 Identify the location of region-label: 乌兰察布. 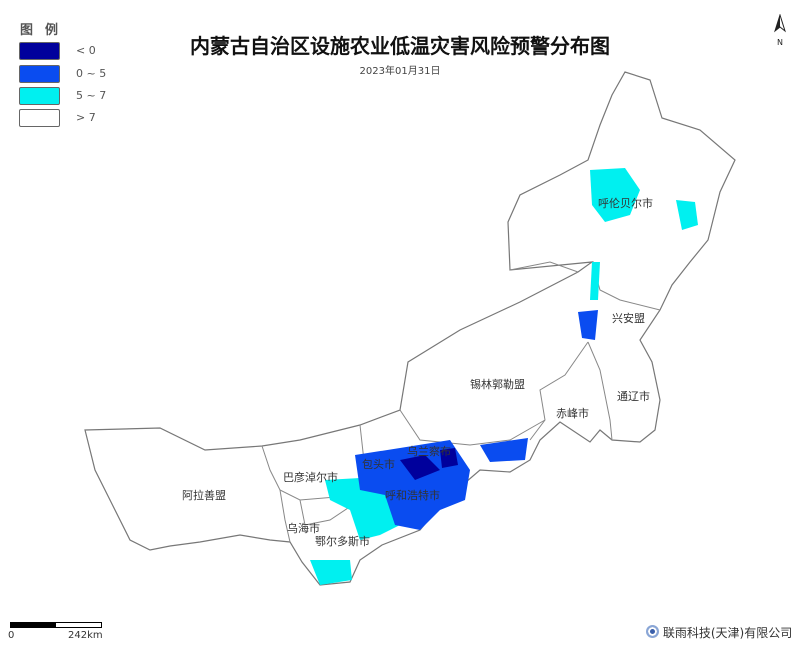
(429, 451).